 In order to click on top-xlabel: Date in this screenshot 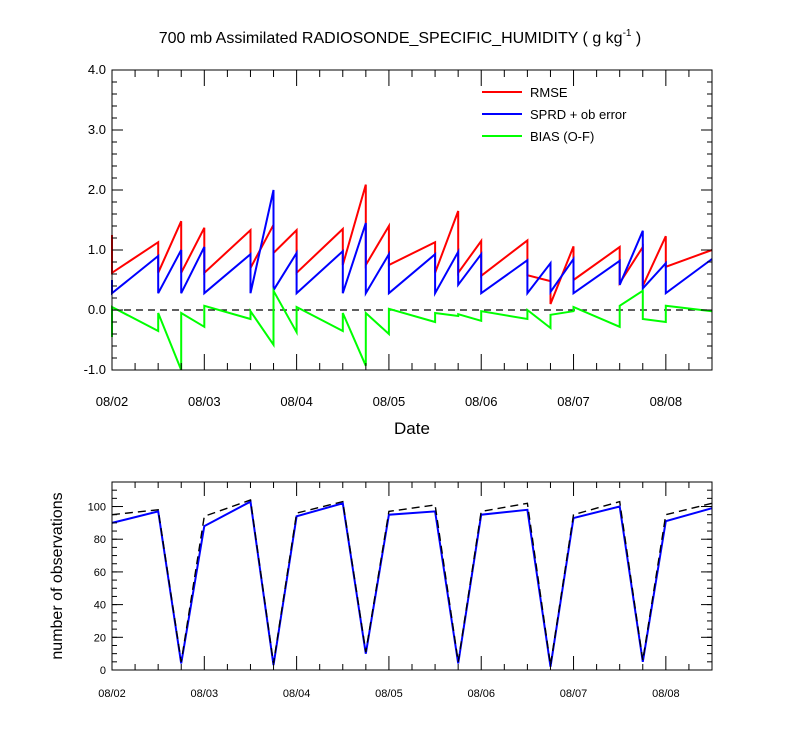, I will do `click(412, 428)`.